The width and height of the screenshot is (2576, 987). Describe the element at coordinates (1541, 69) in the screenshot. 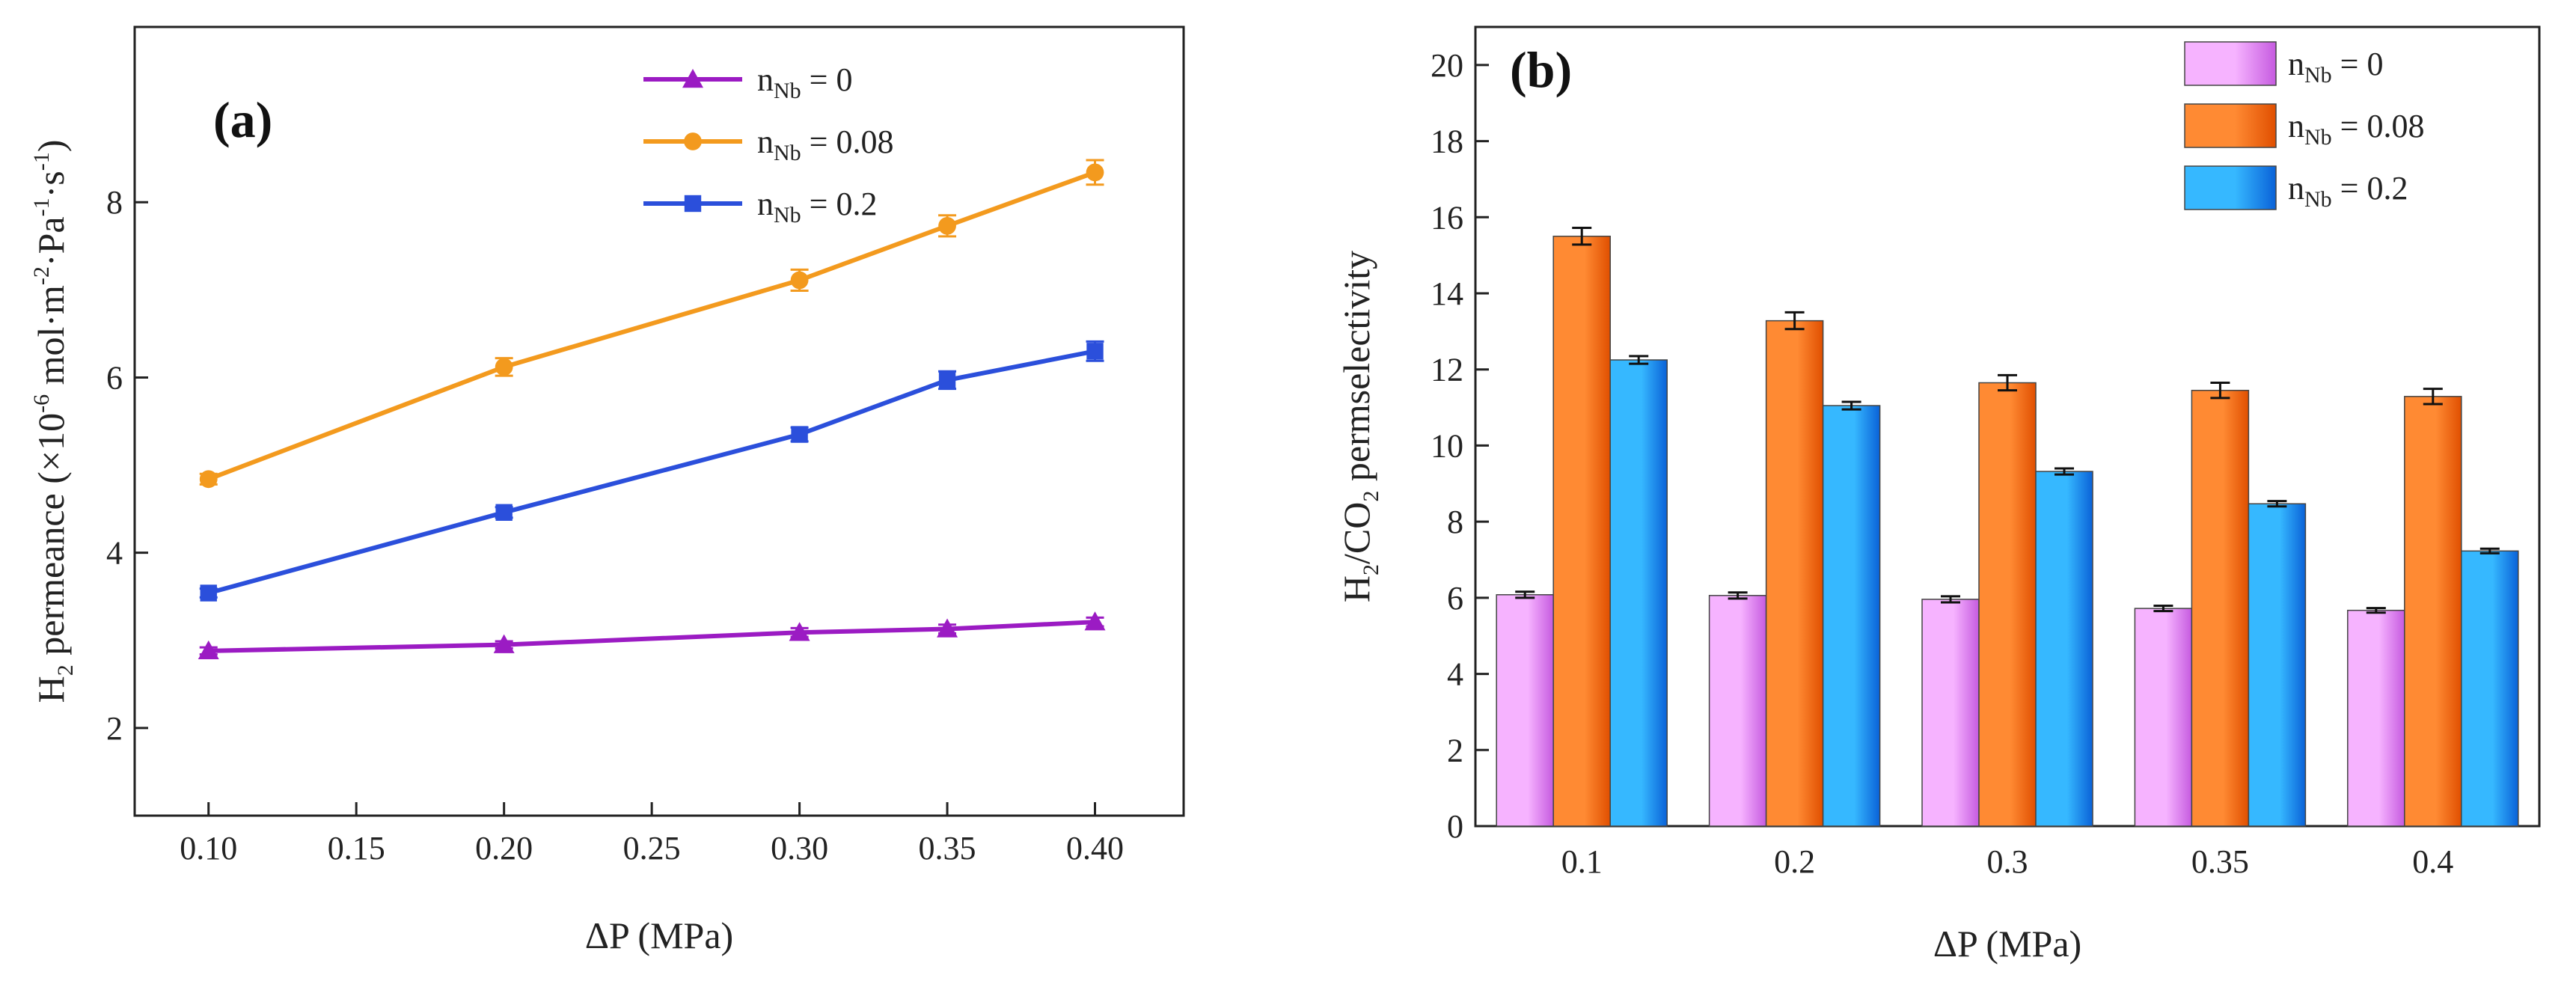

I see `panel-b-label: (b)` at that location.